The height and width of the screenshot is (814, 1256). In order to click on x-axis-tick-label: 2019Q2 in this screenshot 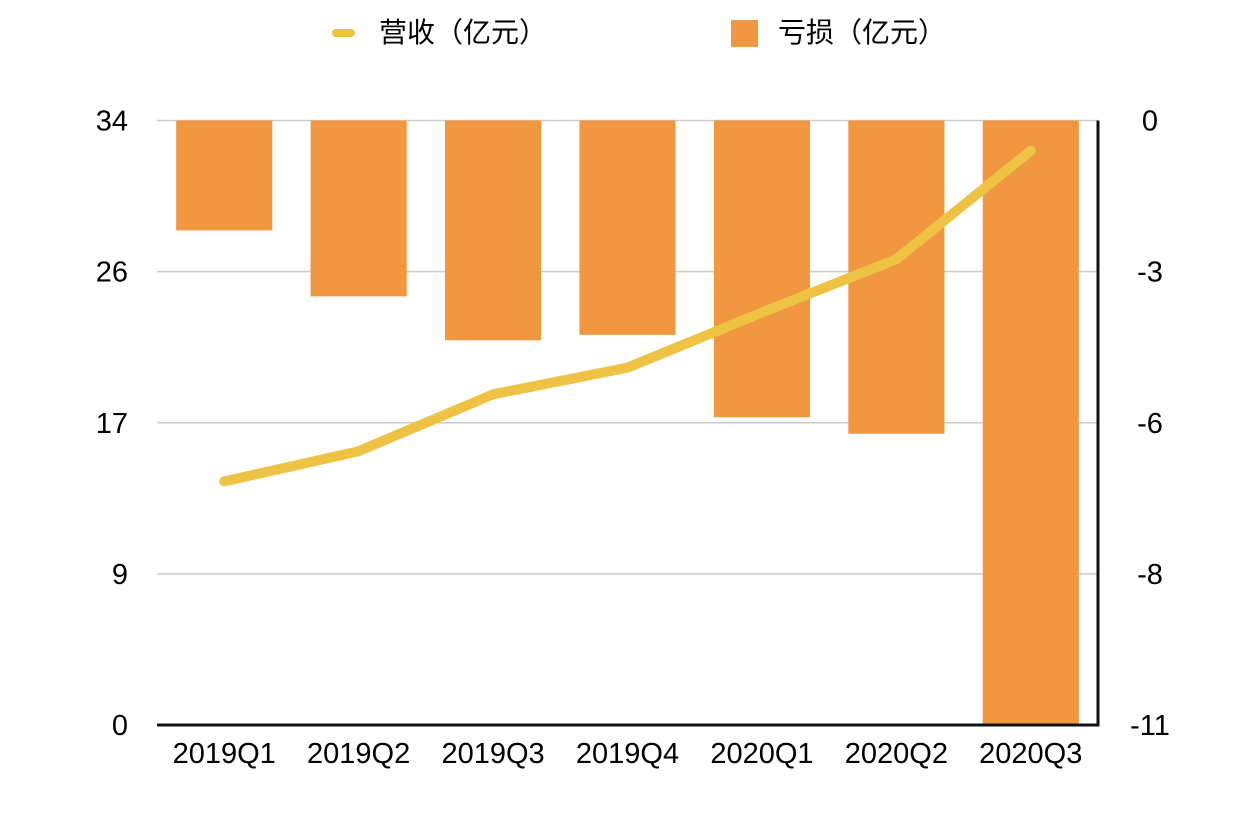, I will do `click(358, 754)`.